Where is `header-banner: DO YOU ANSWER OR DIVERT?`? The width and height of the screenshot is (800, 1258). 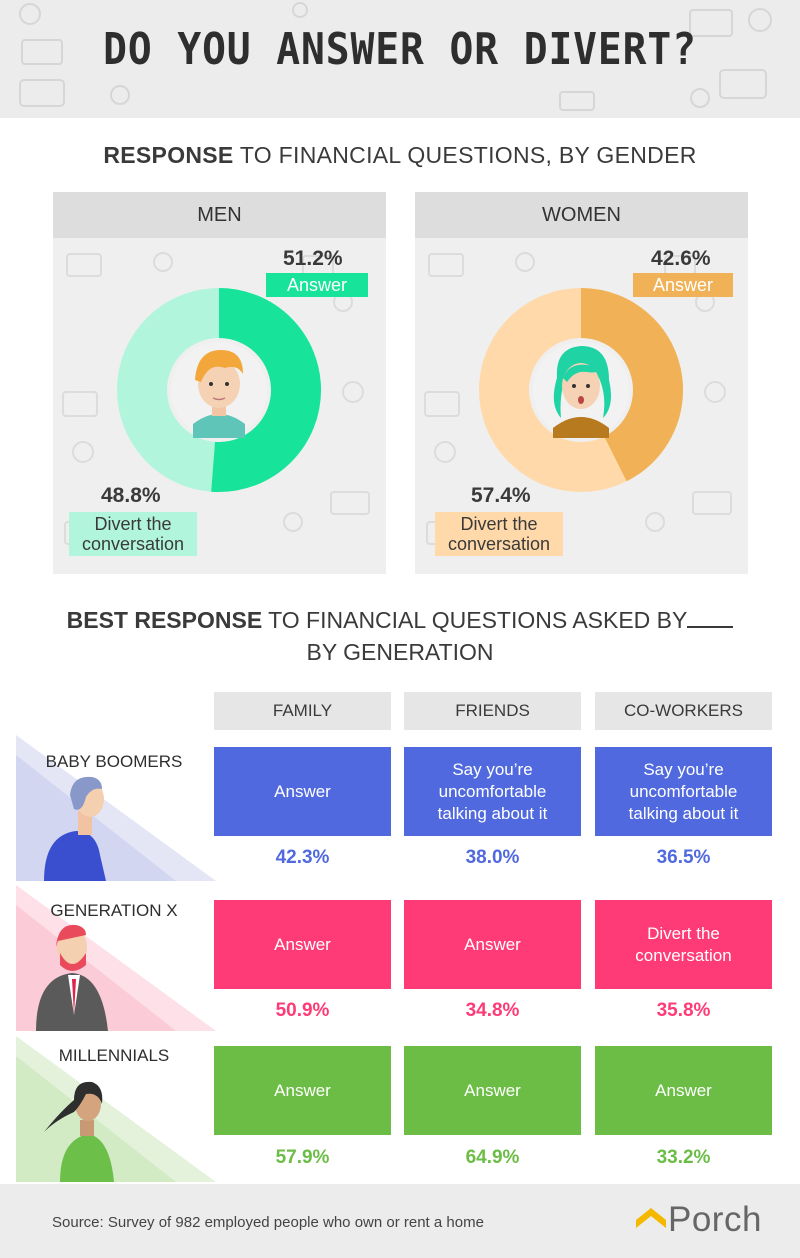
header-banner: DO YOU ANSWER OR DIVERT? is located at coordinates (400, 59).